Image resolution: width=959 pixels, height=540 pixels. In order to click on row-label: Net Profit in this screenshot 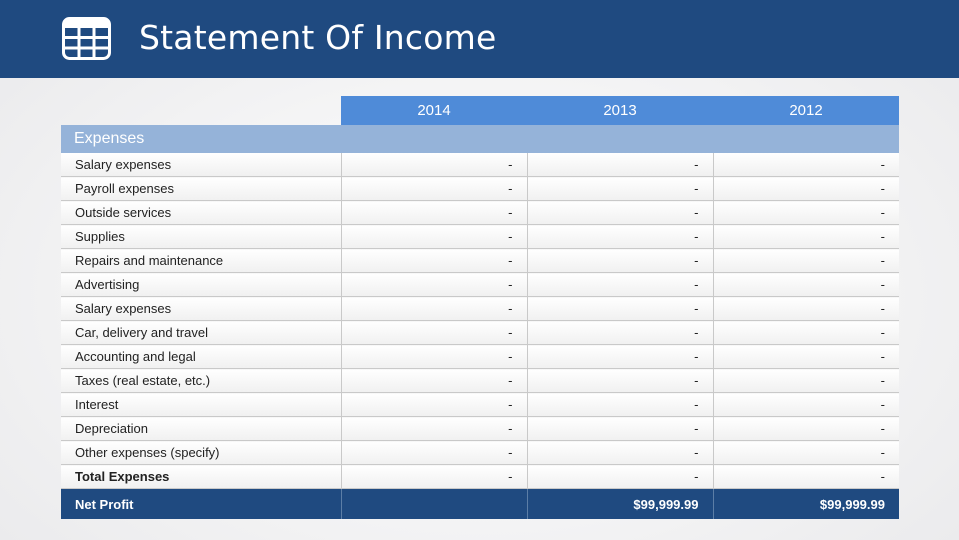, I will do `click(201, 503)`.